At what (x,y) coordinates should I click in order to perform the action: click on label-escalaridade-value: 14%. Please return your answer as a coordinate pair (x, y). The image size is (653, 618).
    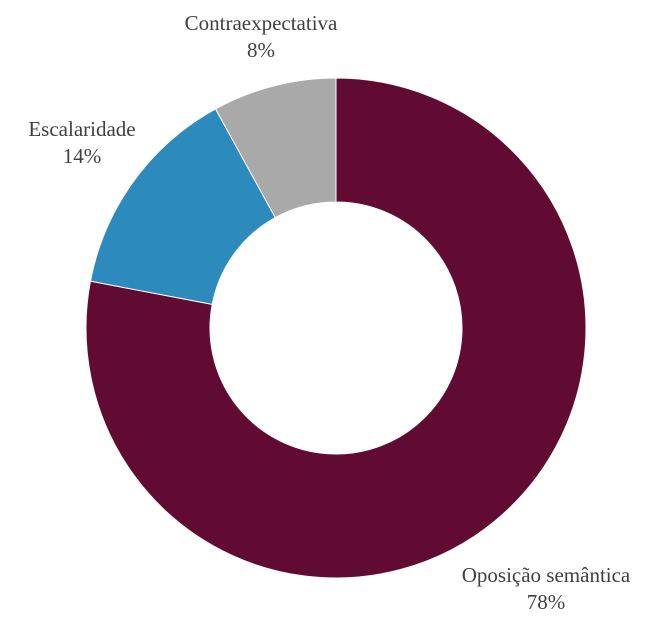
    Looking at the image, I should click on (82, 156).